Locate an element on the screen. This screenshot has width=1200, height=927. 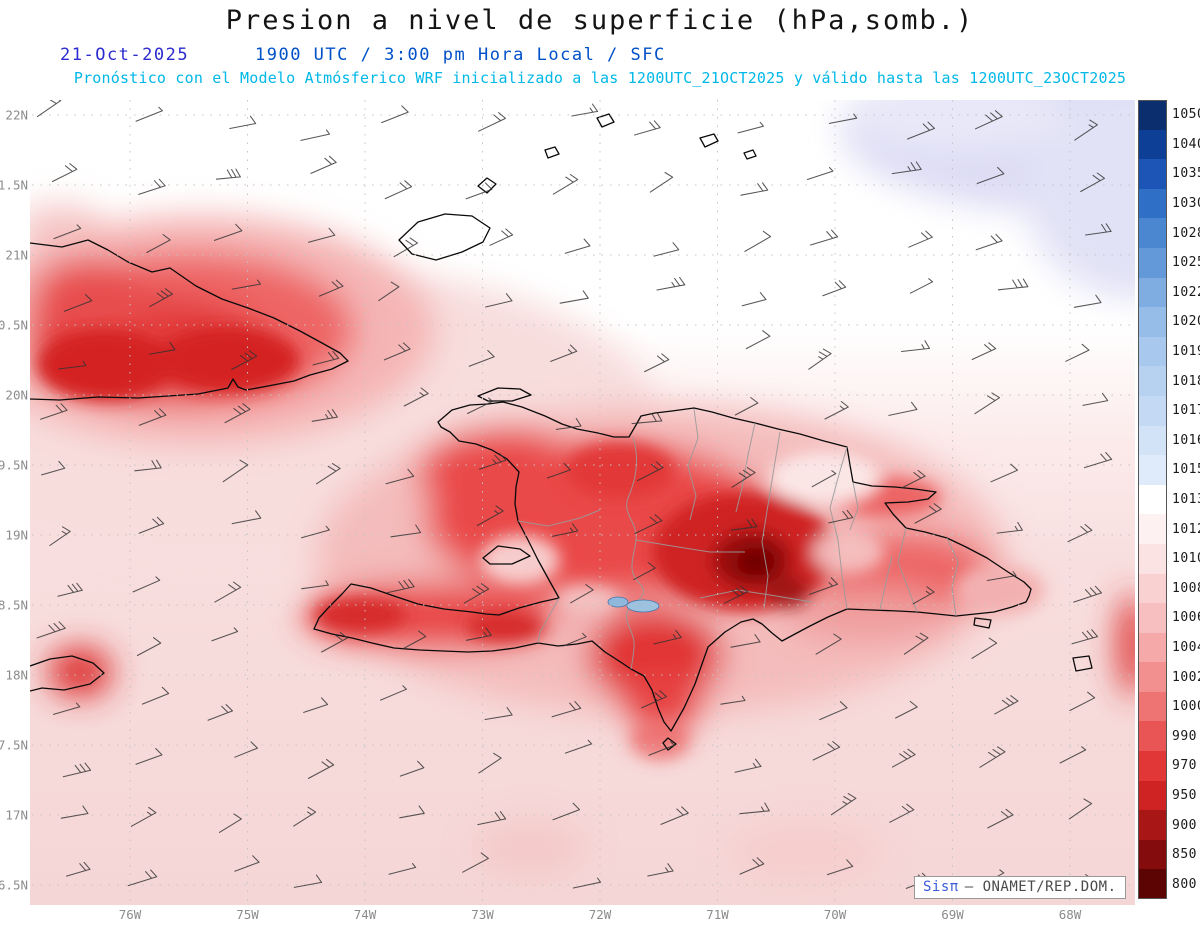
colorbar-value: 1013 is located at coordinates (1186, 500).